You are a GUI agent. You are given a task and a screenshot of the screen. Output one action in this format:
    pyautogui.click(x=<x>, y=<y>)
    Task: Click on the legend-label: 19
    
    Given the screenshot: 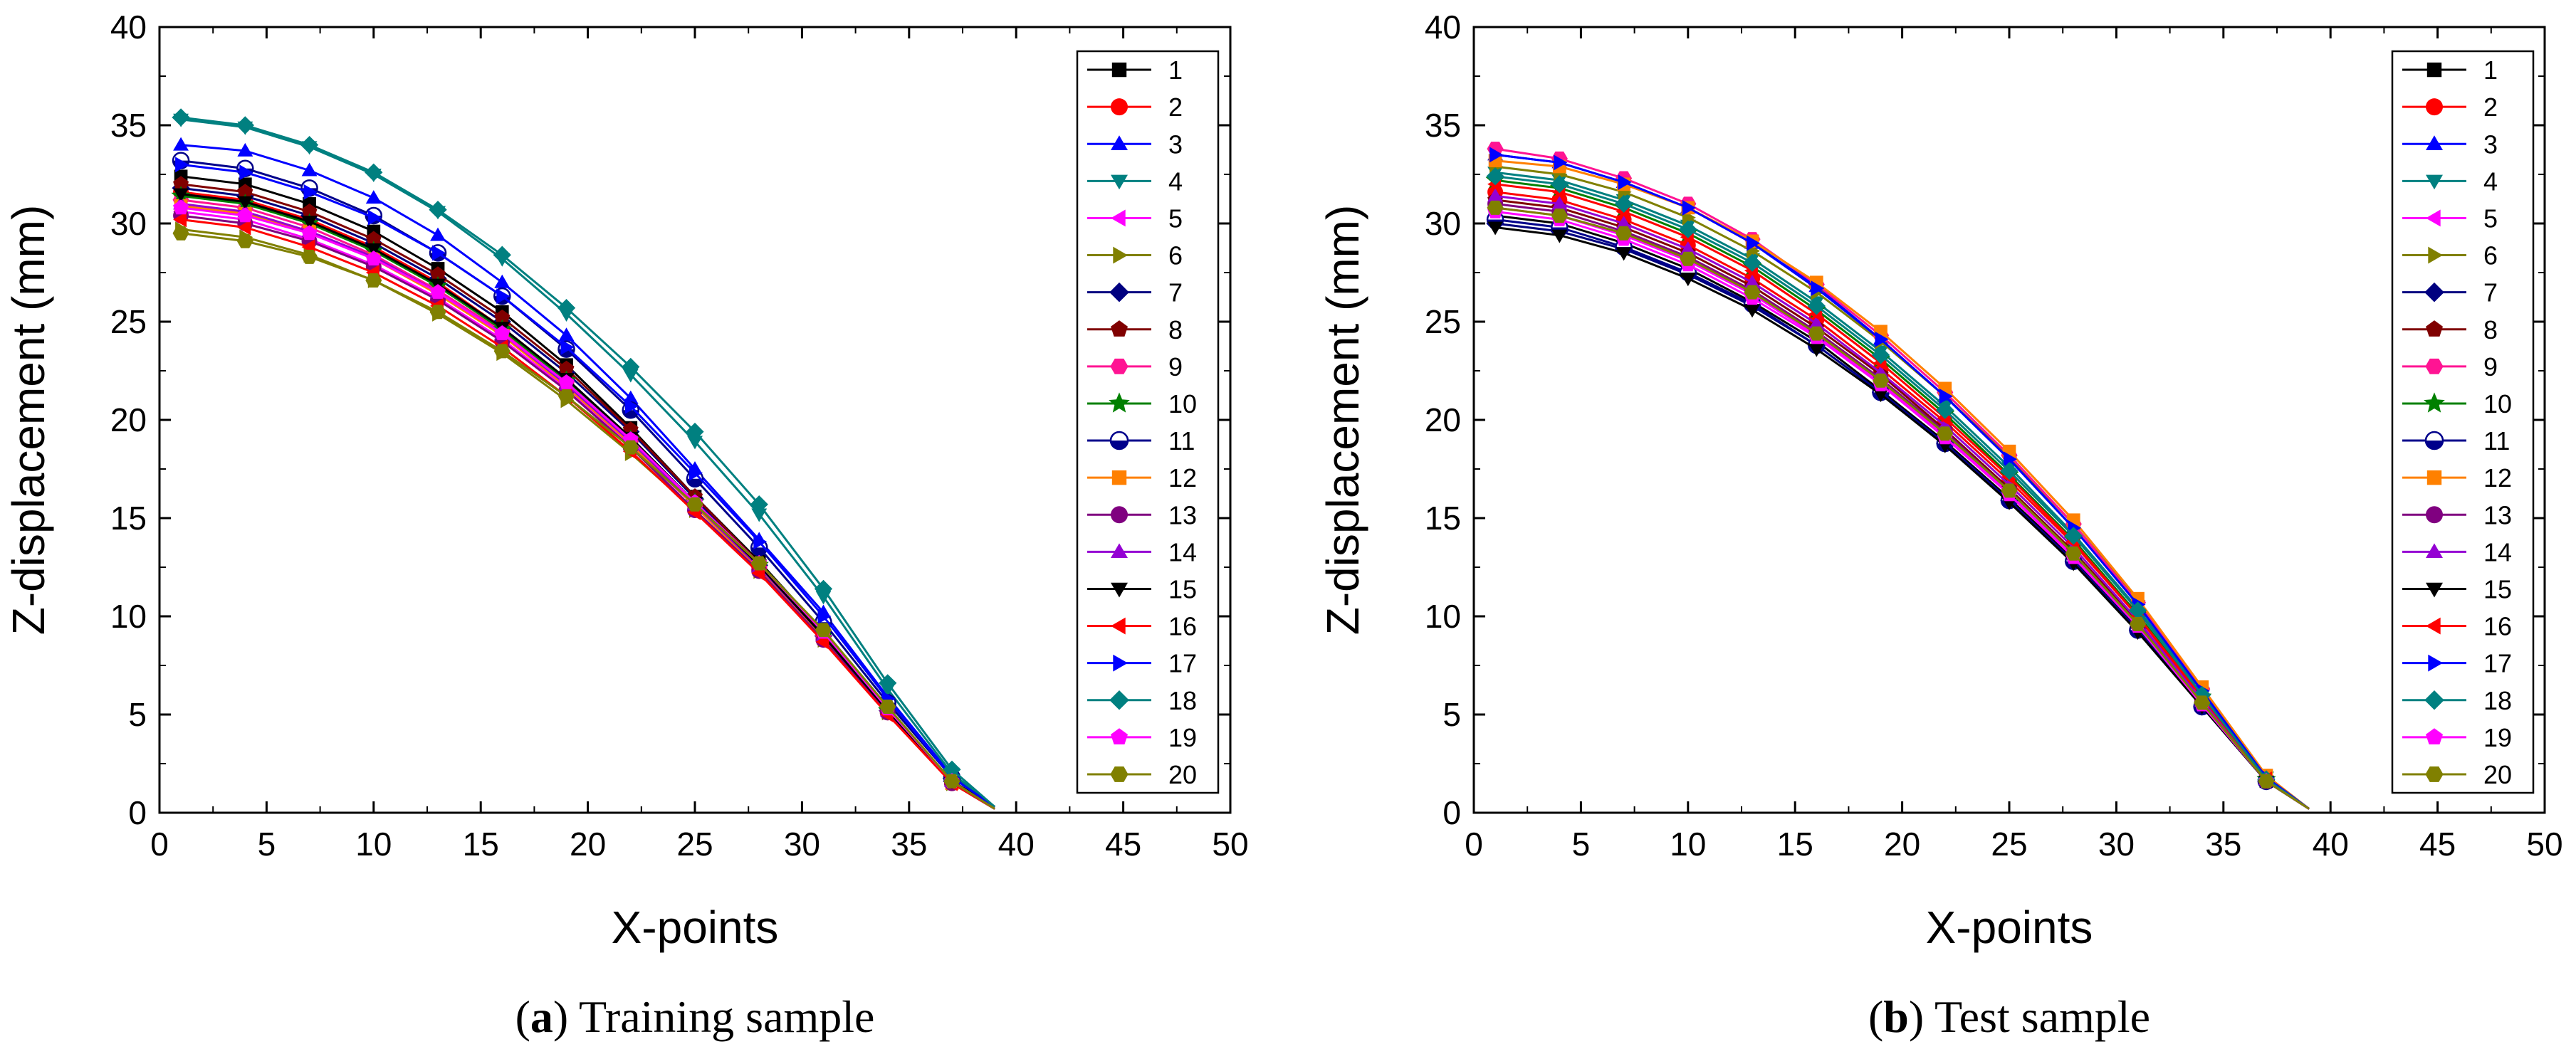 What is the action you would take?
    pyautogui.click(x=1182, y=737)
    